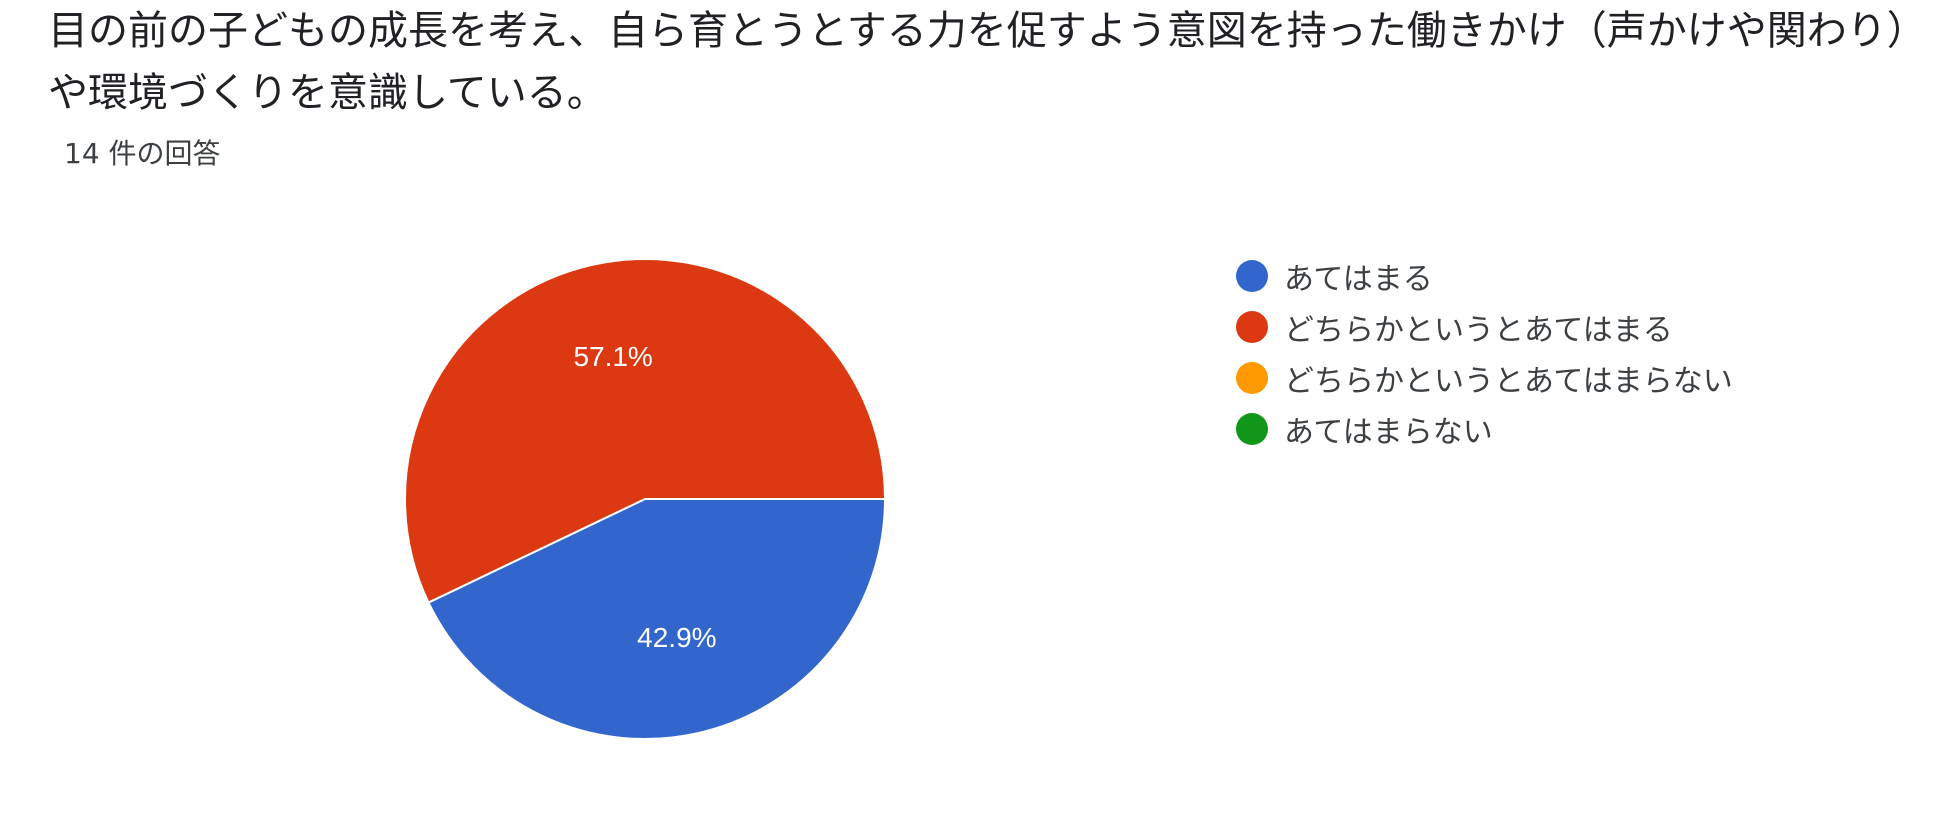  I want to click on legend-item-1: あてはまる, so click(1484, 275).